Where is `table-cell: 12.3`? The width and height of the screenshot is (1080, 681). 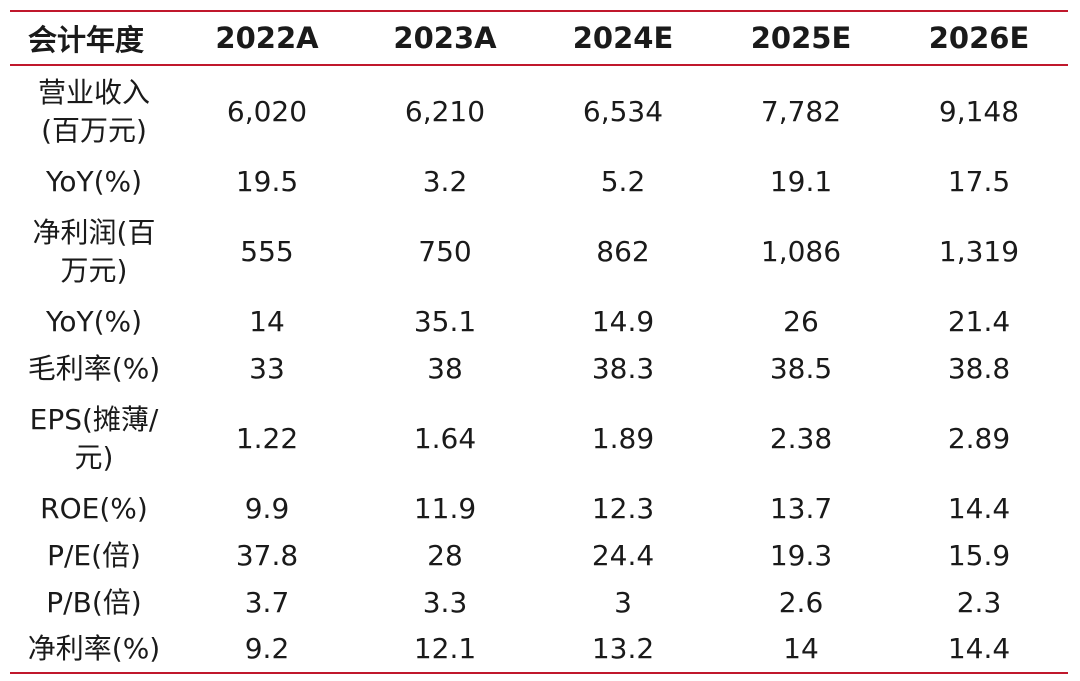 table-cell: 12.3 is located at coordinates (623, 508).